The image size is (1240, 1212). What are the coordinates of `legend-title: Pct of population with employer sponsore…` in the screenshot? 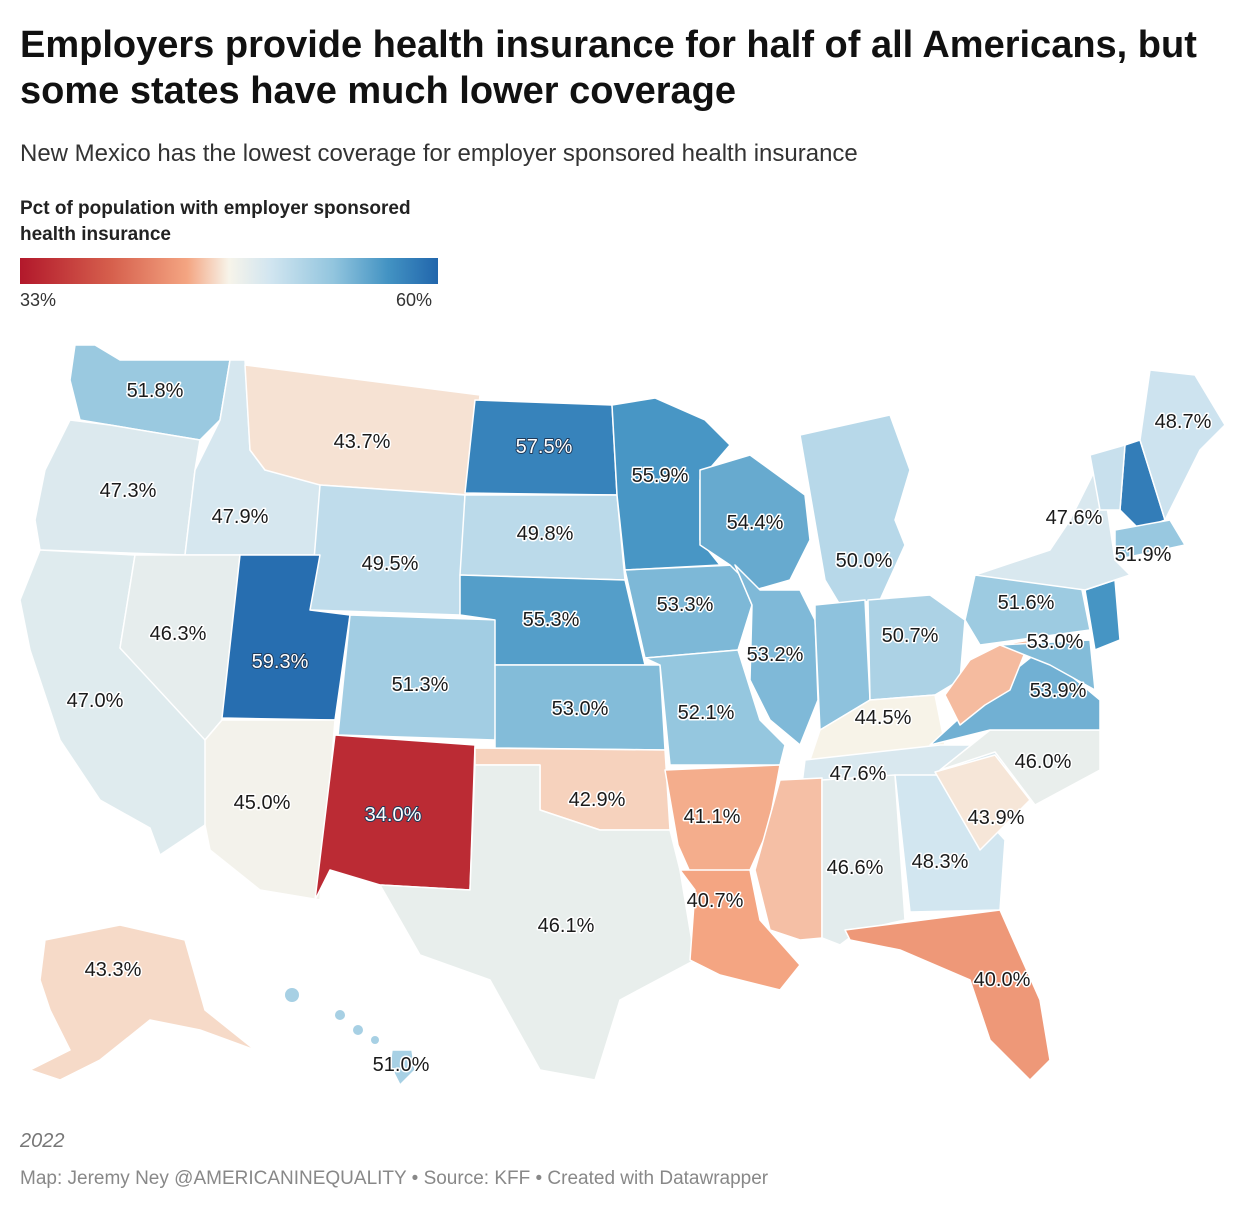 It's located at (215, 221).